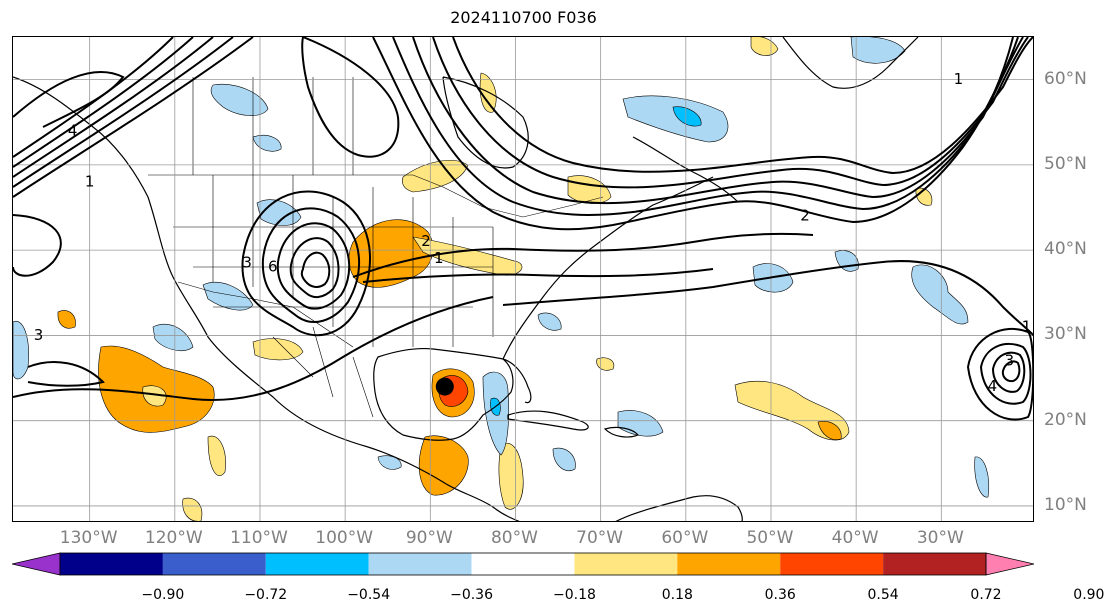  What do you see at coordinates (467, 256) in the screenshot?
I see `anomaly-region-great-lakes-positive` at bounding box center [467, 256].